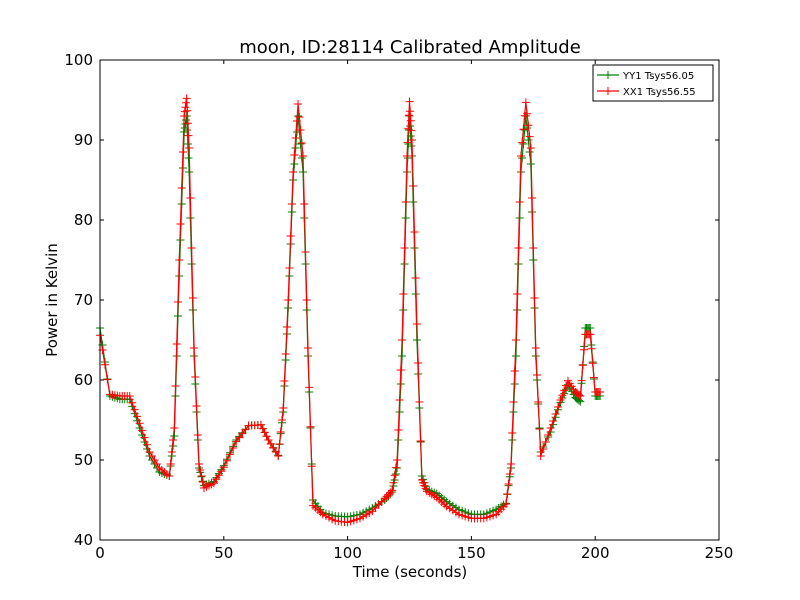 Image resolution: width=800 pixels, height=600 pixels. Describe the element at coordinates (78, 60) in the screenshot. I see `y-tick-label: 100` at that location.